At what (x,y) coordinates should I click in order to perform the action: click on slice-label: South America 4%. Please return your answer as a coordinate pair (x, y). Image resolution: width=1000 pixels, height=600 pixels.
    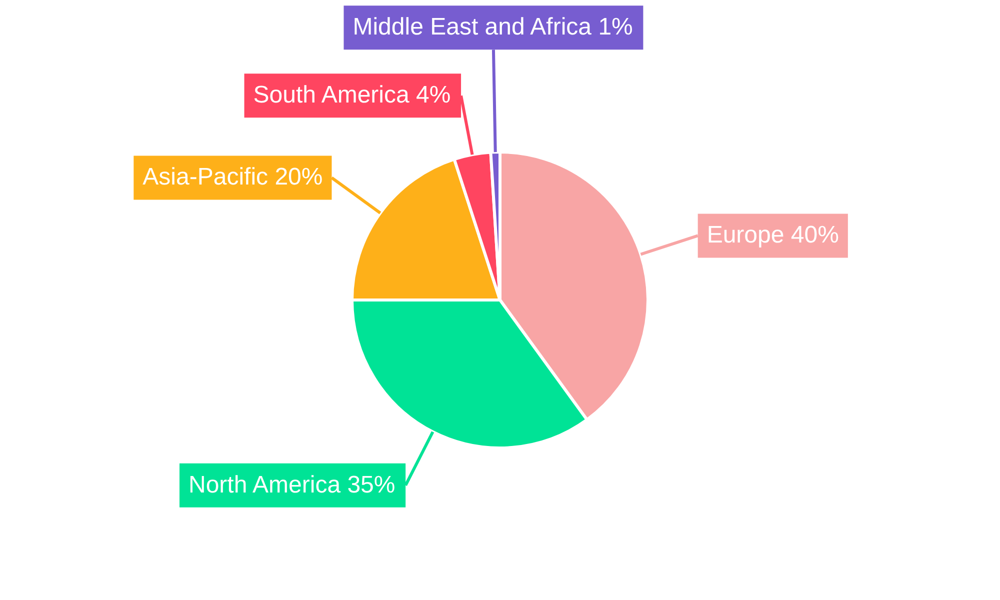
    Looking at the image, I should click on (352, 95).